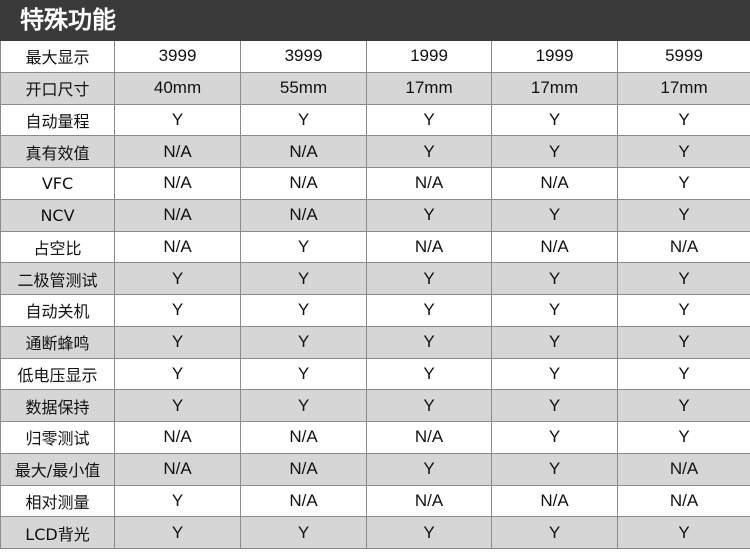 This screenshot has height=557, width=750. Describe the element at coordinates (57, 342) in the screenshot. I see `row-label: 通断蜂鸣` at that location.